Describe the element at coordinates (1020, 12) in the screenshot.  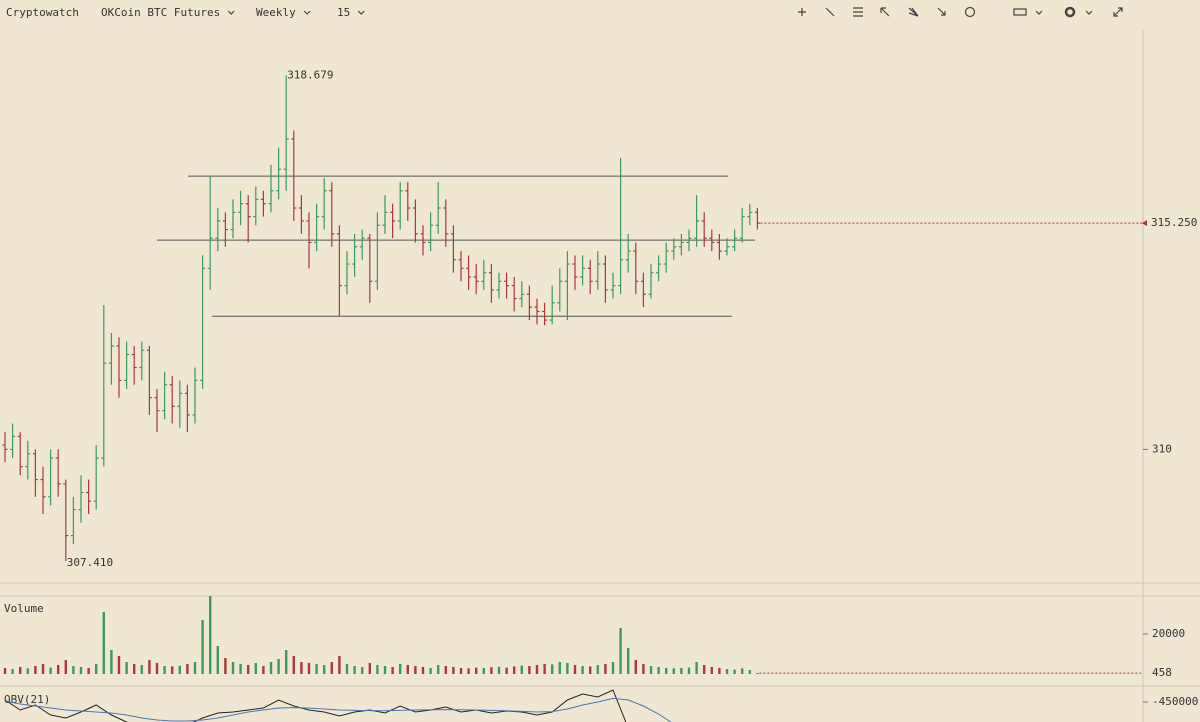
I see `keyboard-button` at that location.